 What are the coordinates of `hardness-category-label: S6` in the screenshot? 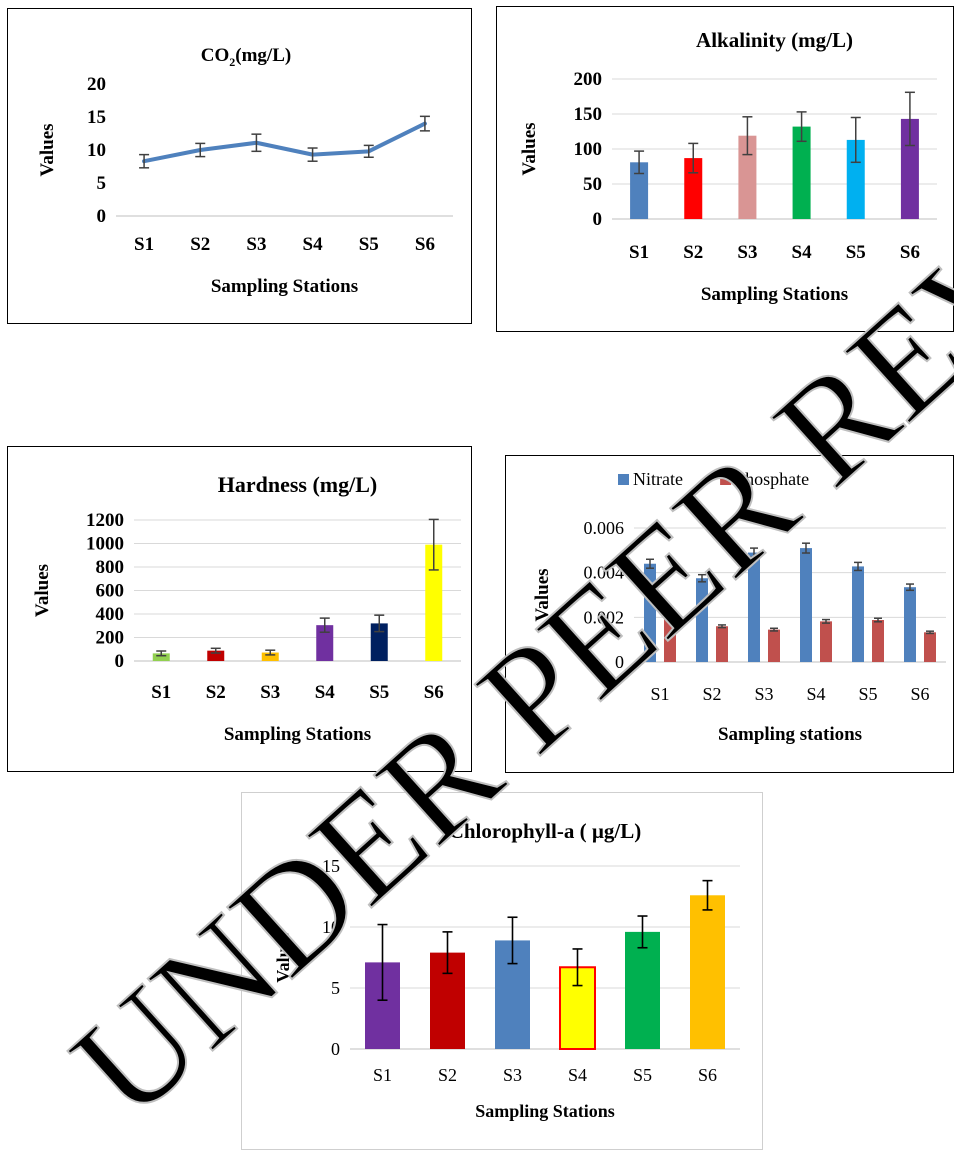 It's located at (434, 692).